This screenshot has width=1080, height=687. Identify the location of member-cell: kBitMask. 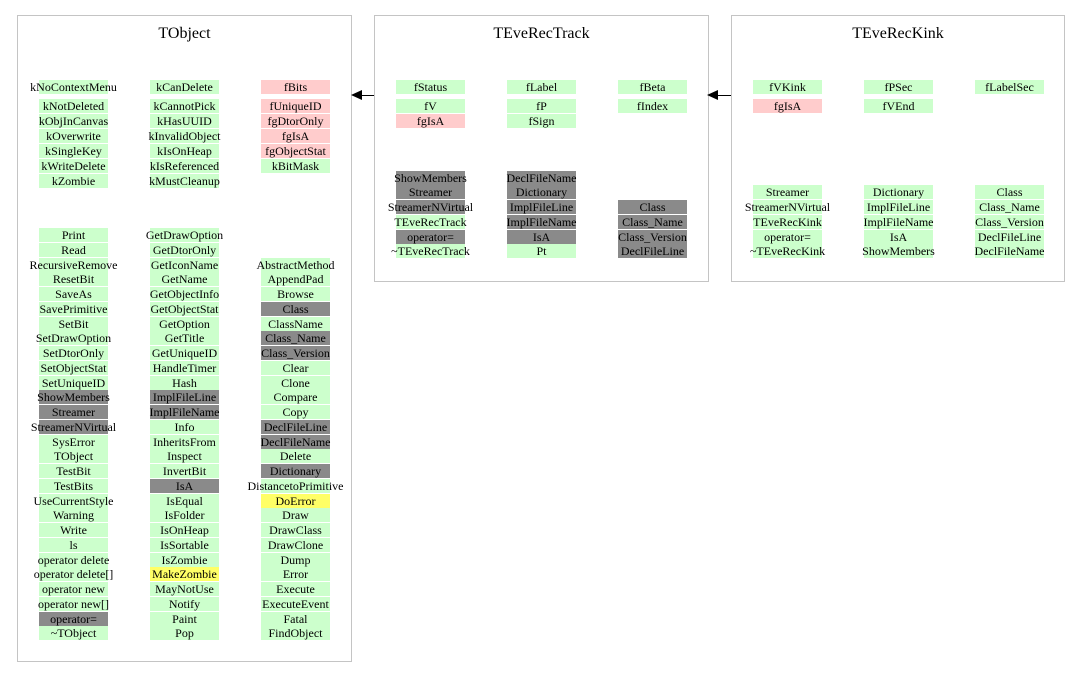
(295, 166).